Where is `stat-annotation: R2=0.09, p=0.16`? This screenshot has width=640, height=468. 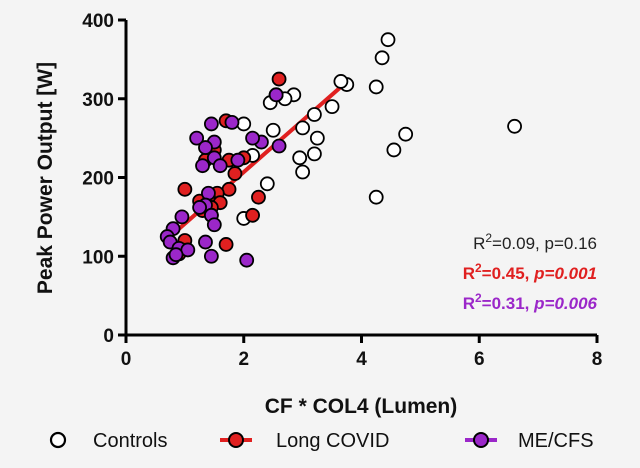 stat-annotation: R2=0.09, p=0.16 is located at coordinates (535, 242).